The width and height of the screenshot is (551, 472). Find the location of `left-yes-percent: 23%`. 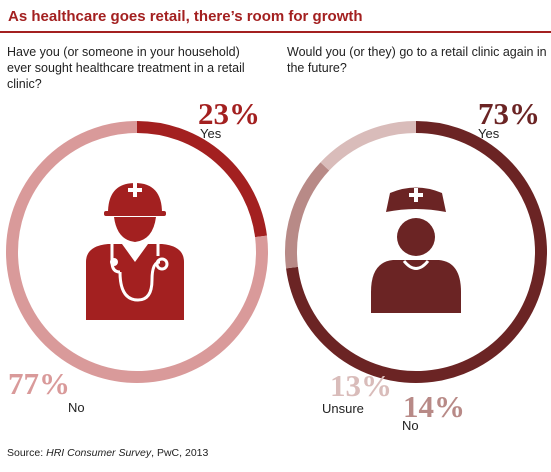

left-yes-percent: 23% is located at coordinates (229, 113).